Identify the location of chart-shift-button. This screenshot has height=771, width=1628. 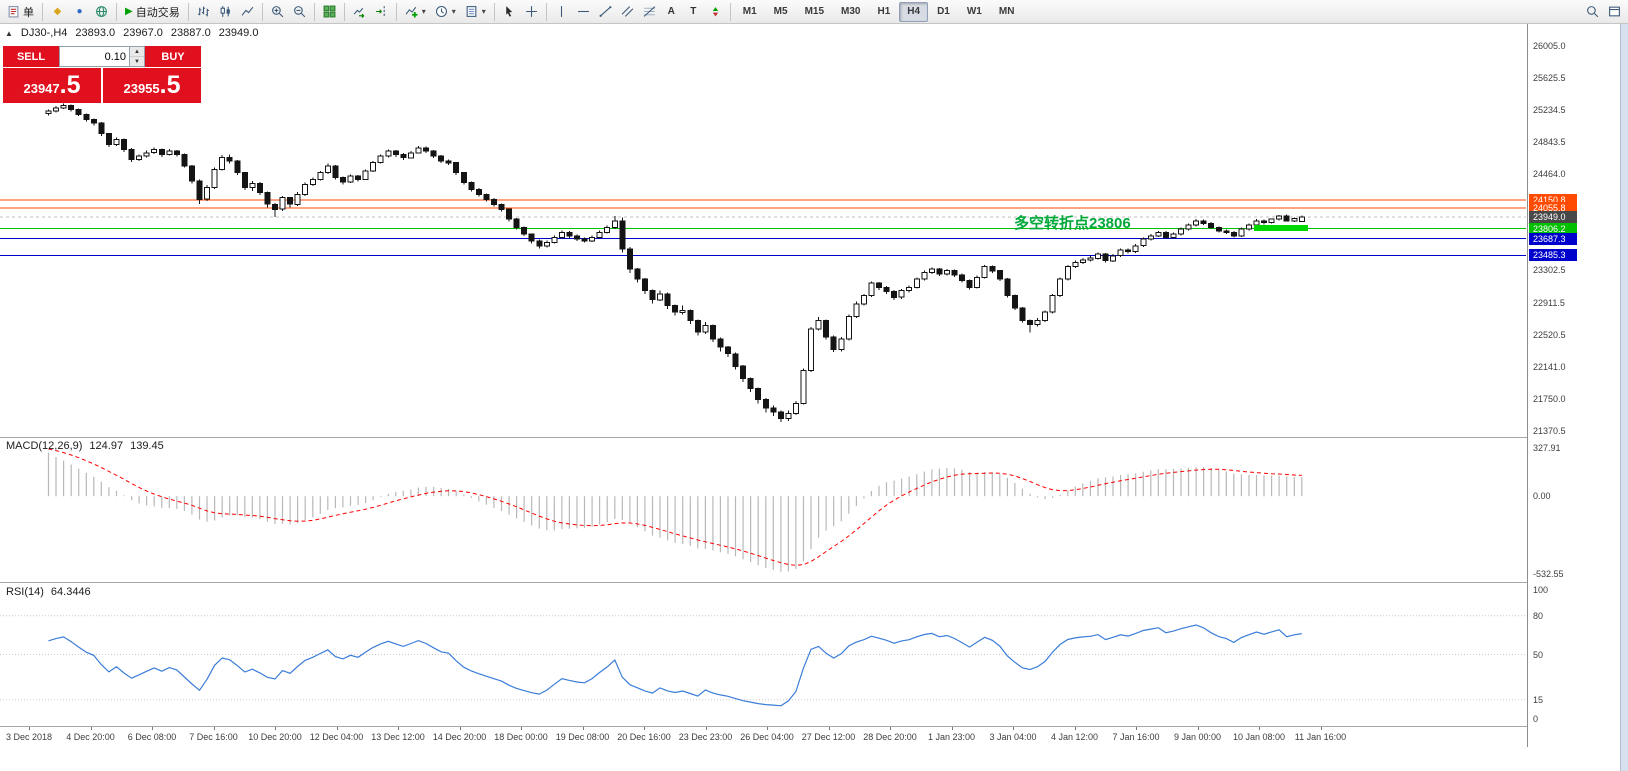
(381, 12).